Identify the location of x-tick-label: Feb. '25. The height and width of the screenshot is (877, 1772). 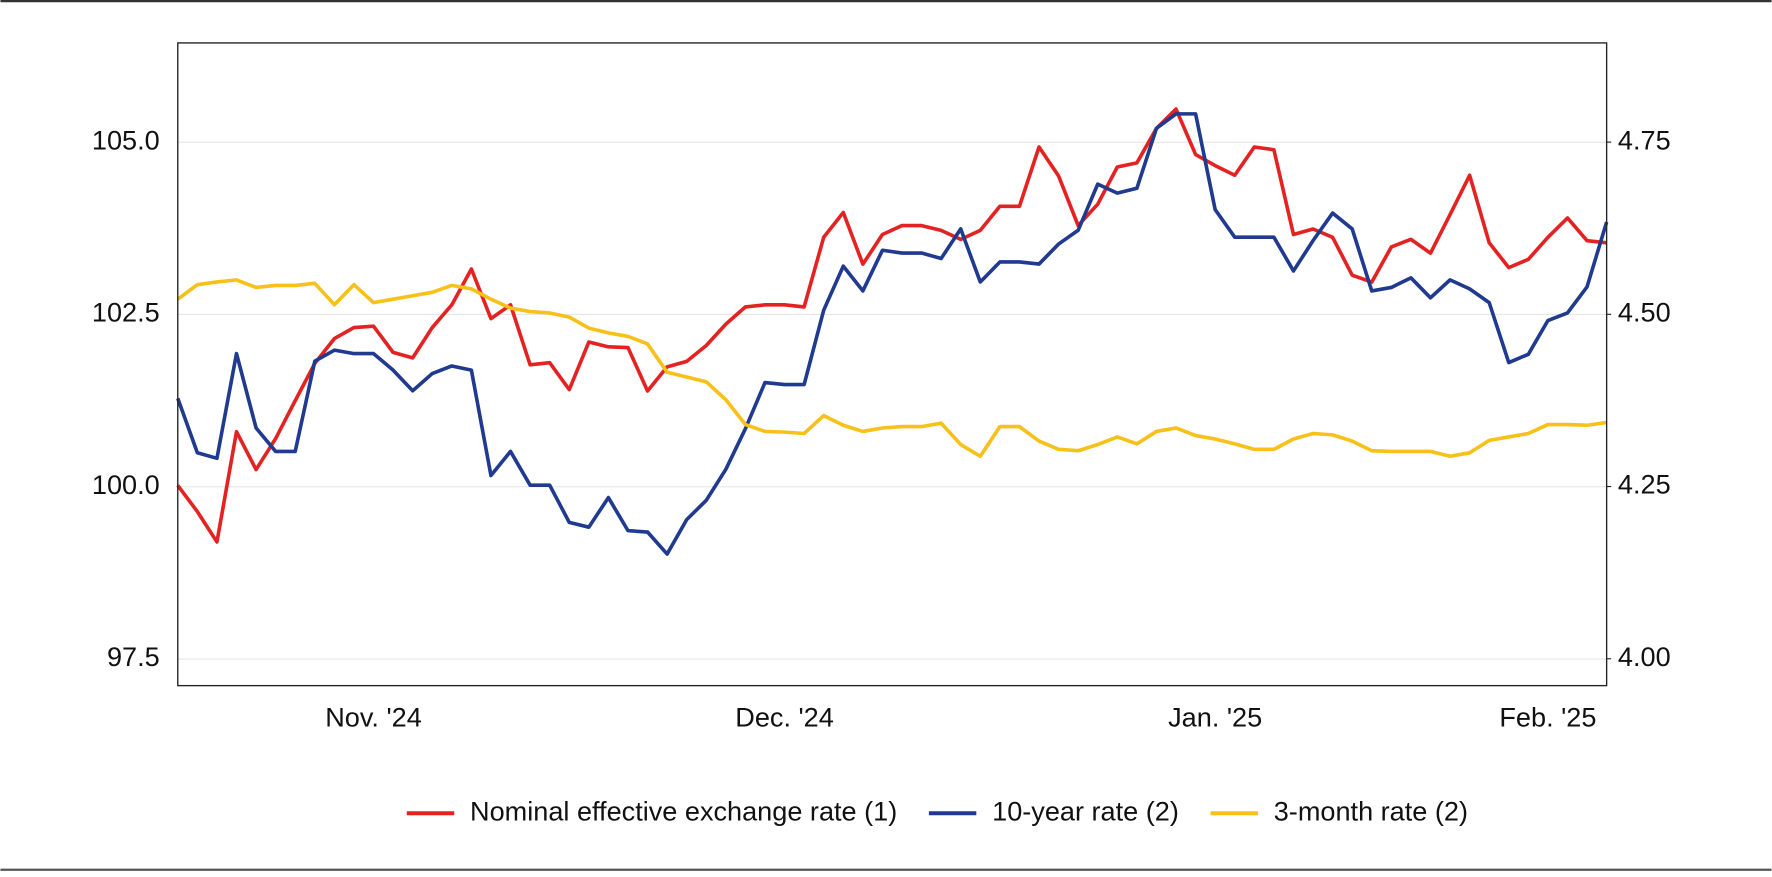
(1547, 717).